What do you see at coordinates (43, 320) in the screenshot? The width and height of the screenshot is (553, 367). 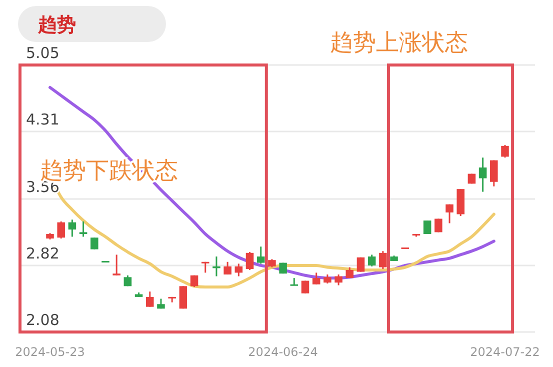 I see `y-tick-label: 2.08` at bounding box center [43, 320].